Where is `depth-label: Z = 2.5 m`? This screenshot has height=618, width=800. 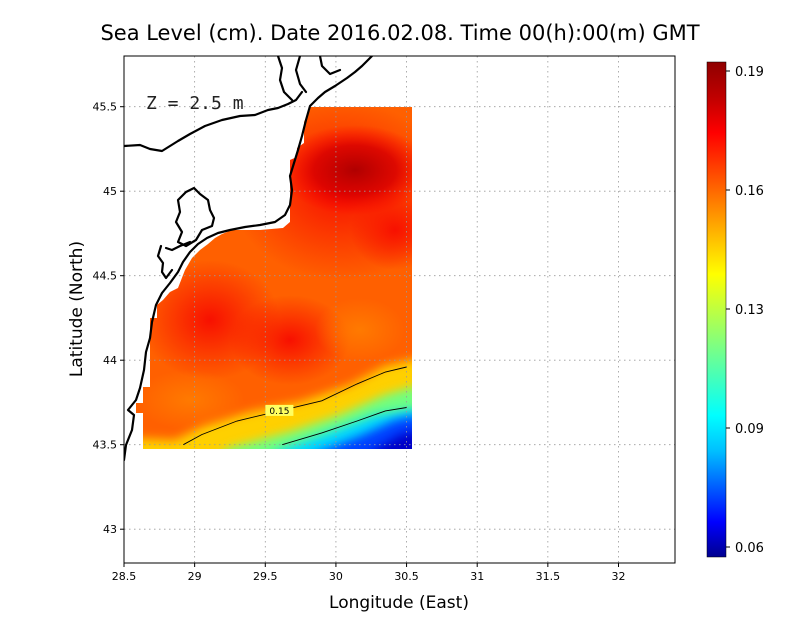 depth-label: Z = 2.5 m is located at coordinates (195, 103).